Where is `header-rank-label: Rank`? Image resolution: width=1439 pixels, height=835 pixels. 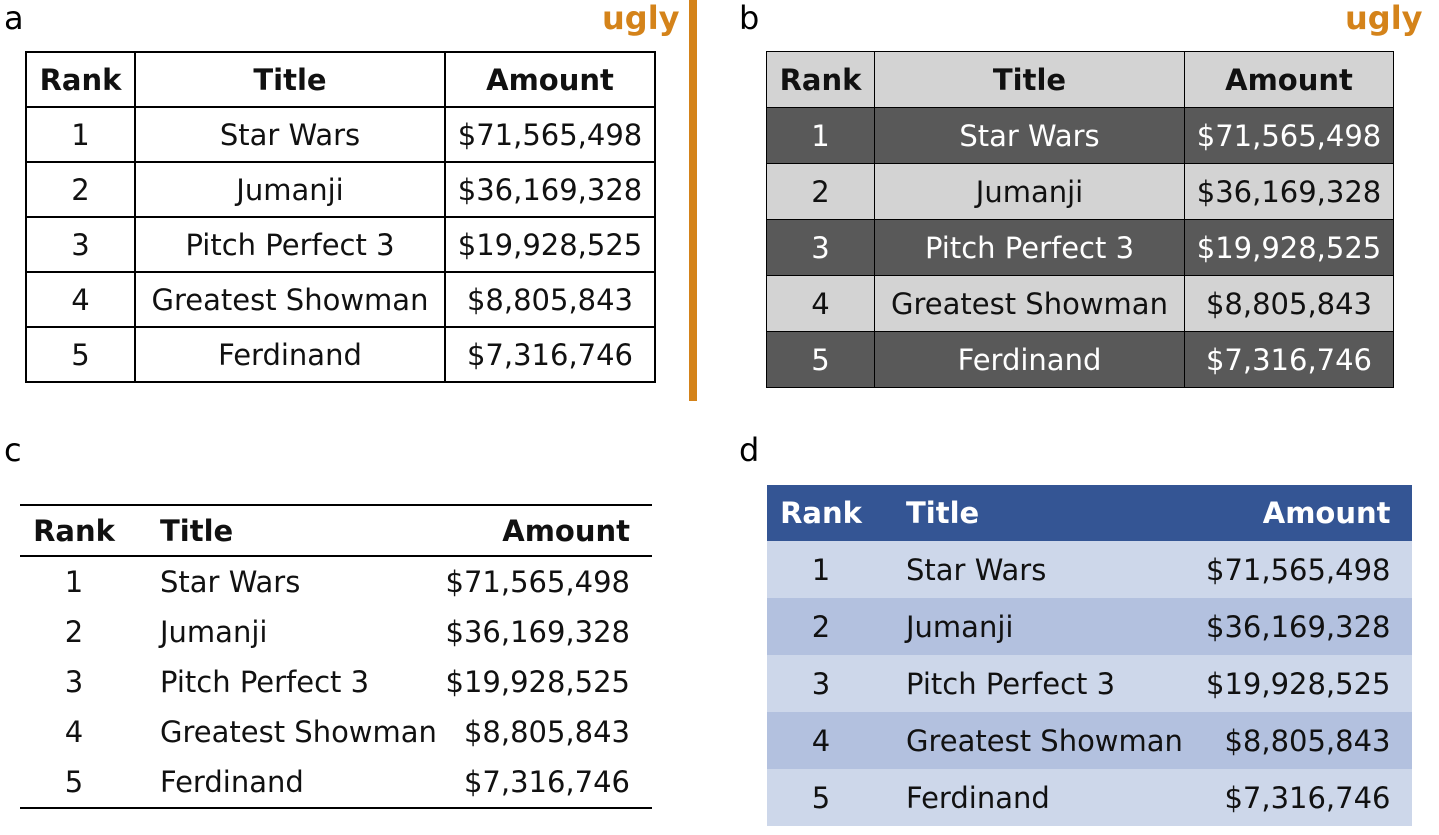
header-rank-label: Rank is located at coordinates (74, 530).